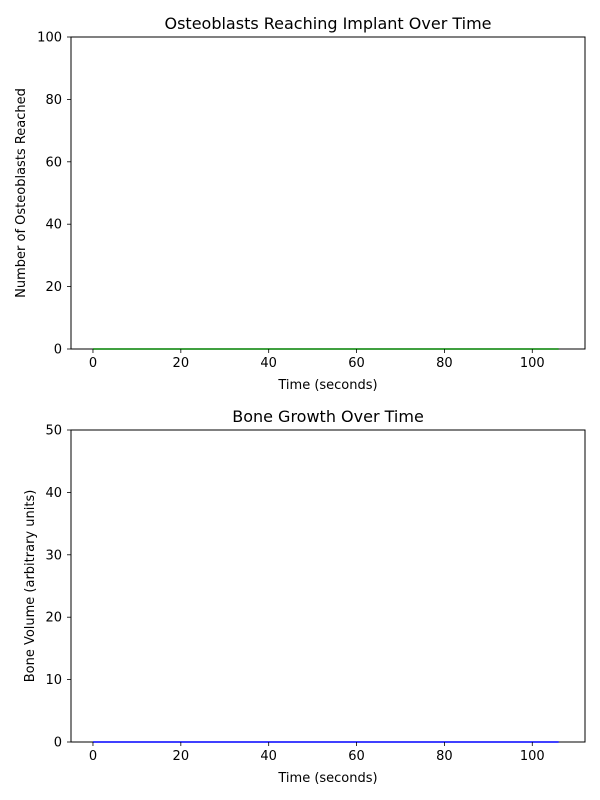  What do you see at coordinates (49, 38) in the screenshot?
I see `y-tick-label: 100` at bounding box center [49, 38].